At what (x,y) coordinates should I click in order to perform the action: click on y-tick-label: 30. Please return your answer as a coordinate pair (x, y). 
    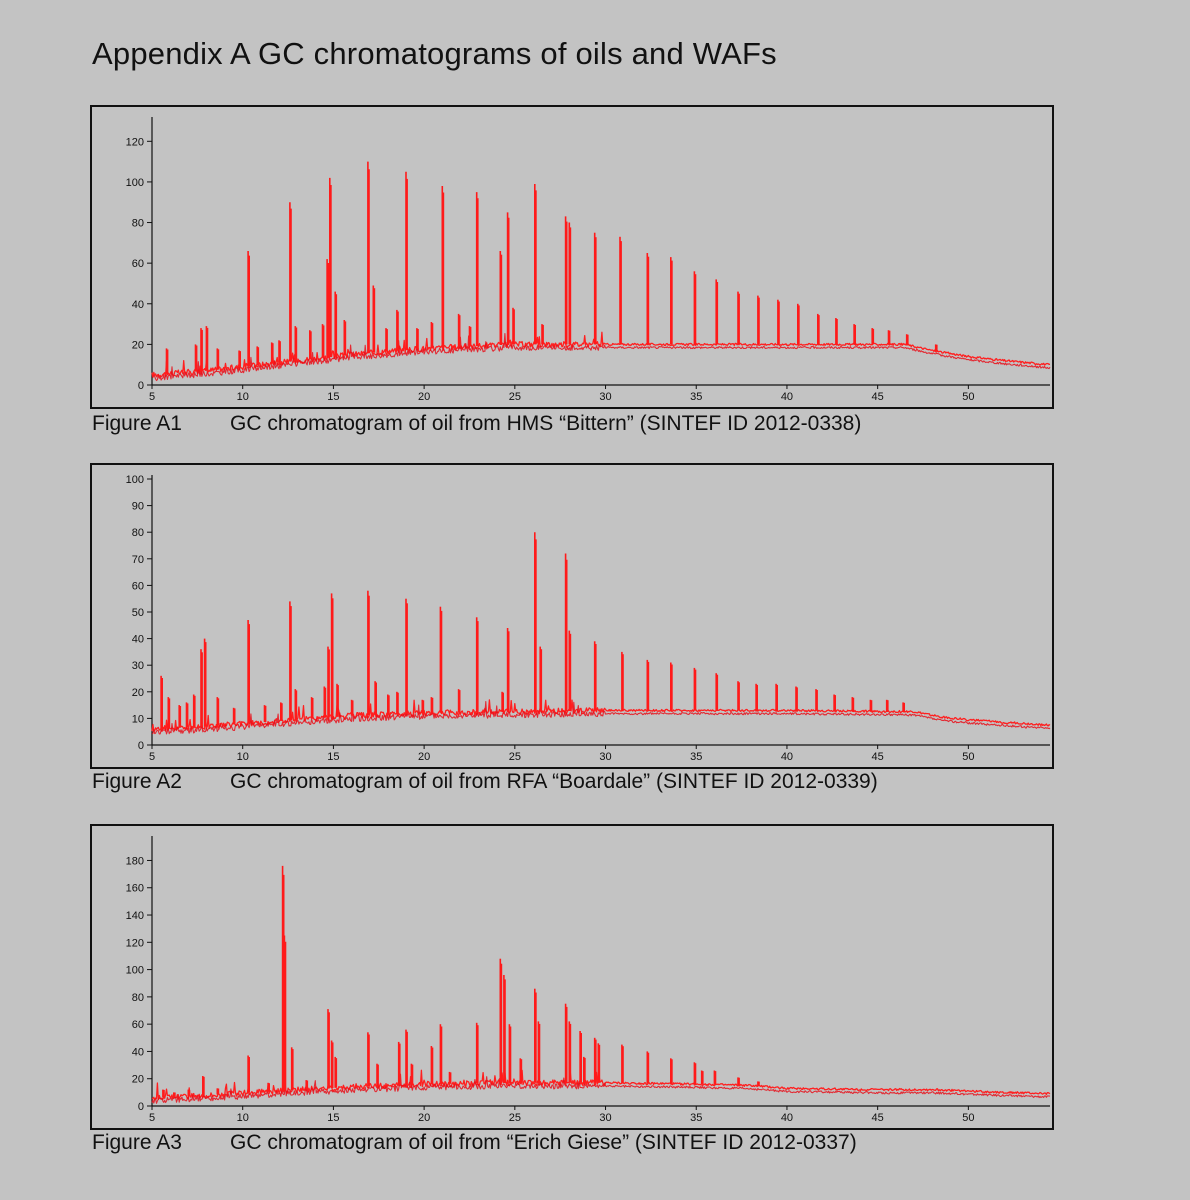
    Looking at the image, I should click on (138, 666).